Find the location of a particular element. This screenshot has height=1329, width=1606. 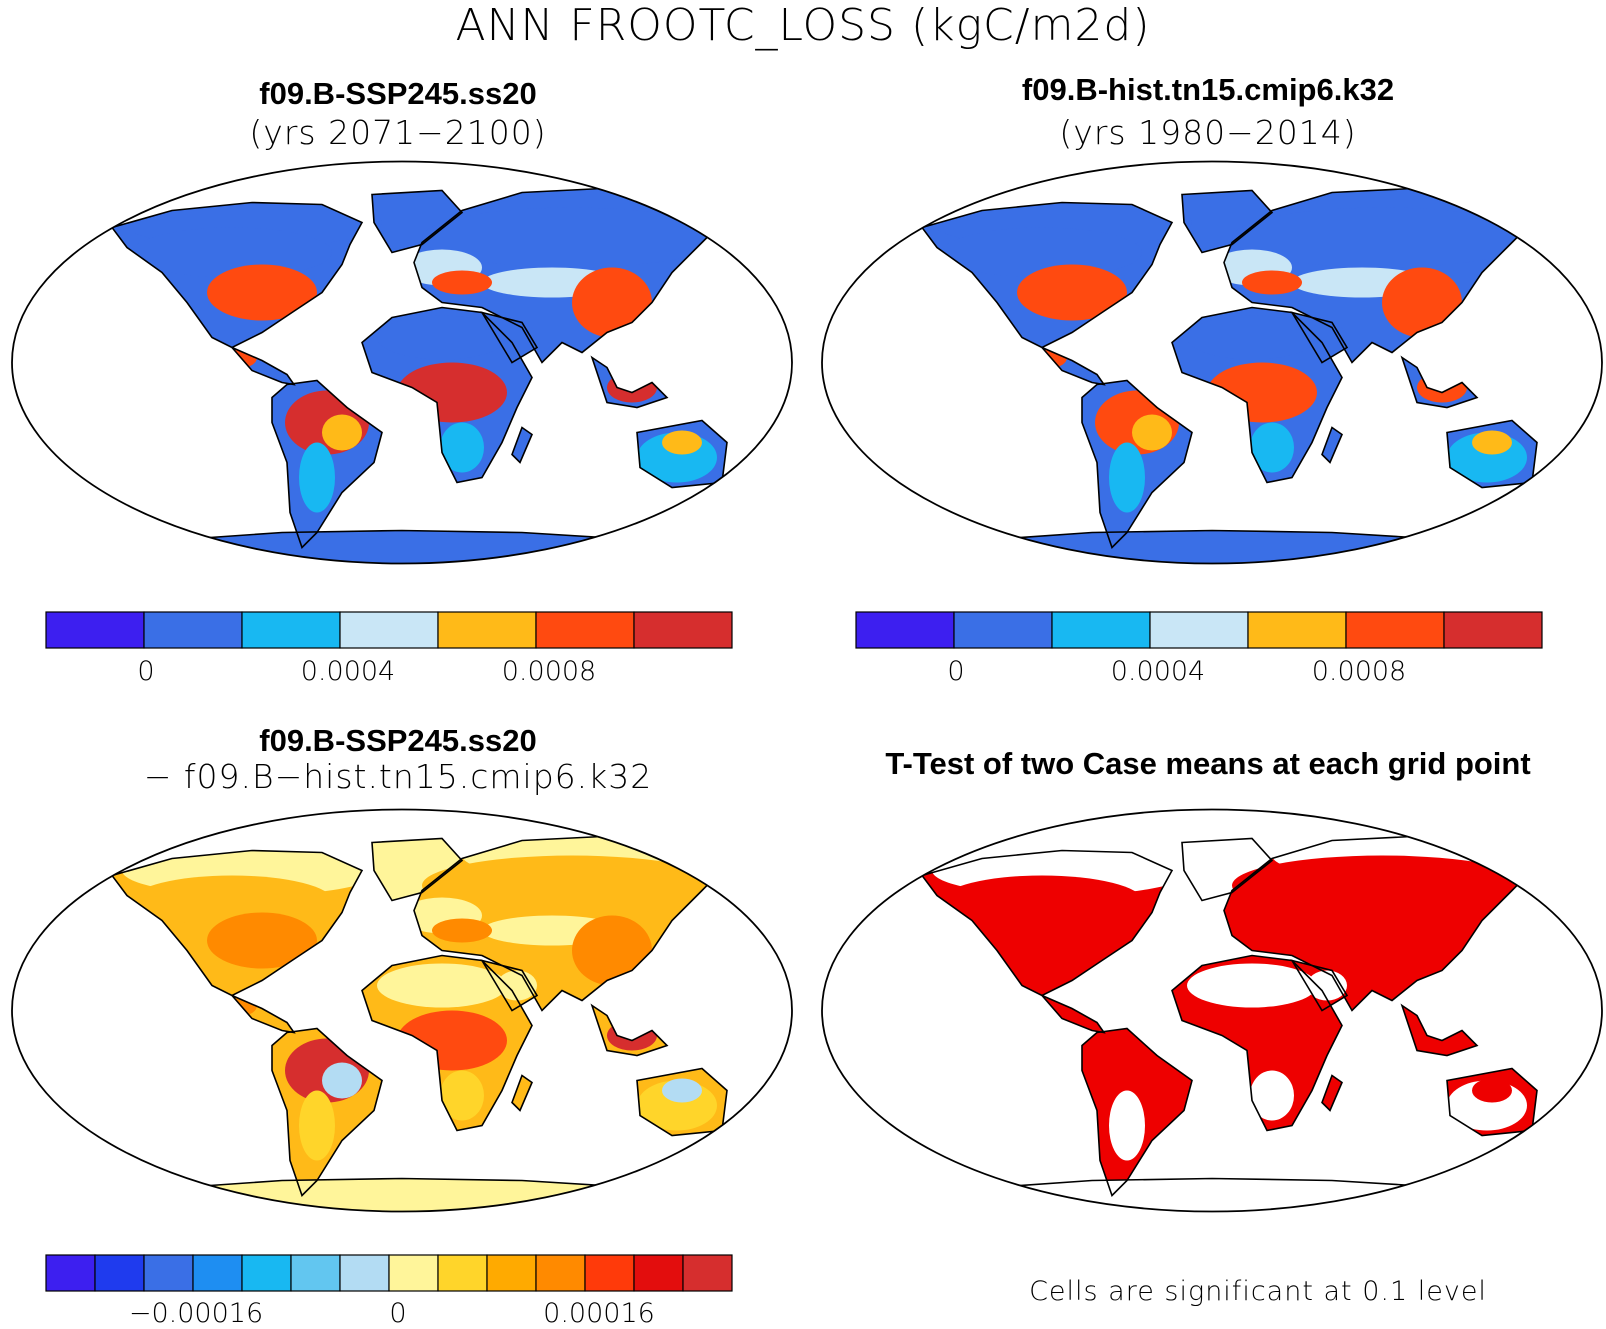

colorbar-top-right-tick: 0 is located at coordinates (956, 671).